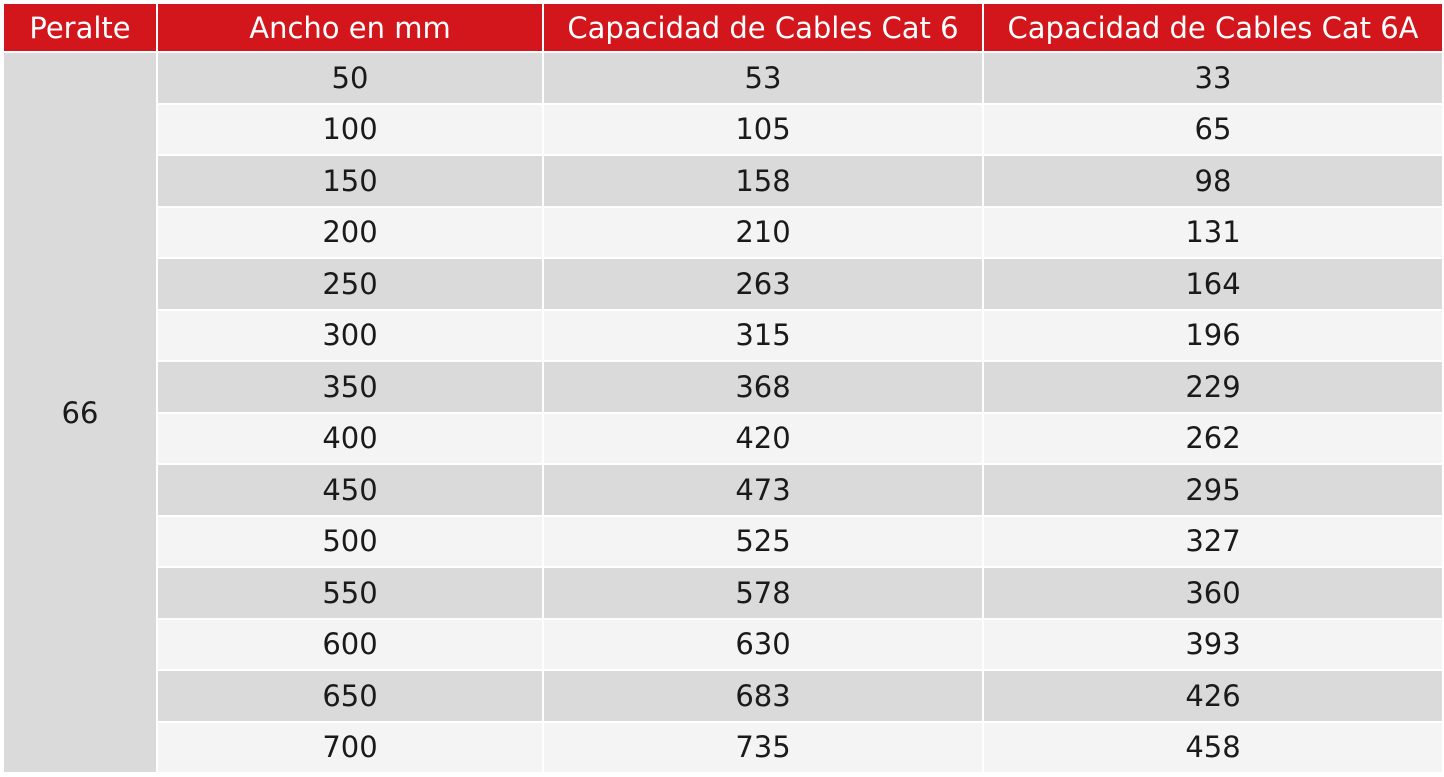  I want to click on cat6a-capacity-cell: 229, so click(1213, 387).